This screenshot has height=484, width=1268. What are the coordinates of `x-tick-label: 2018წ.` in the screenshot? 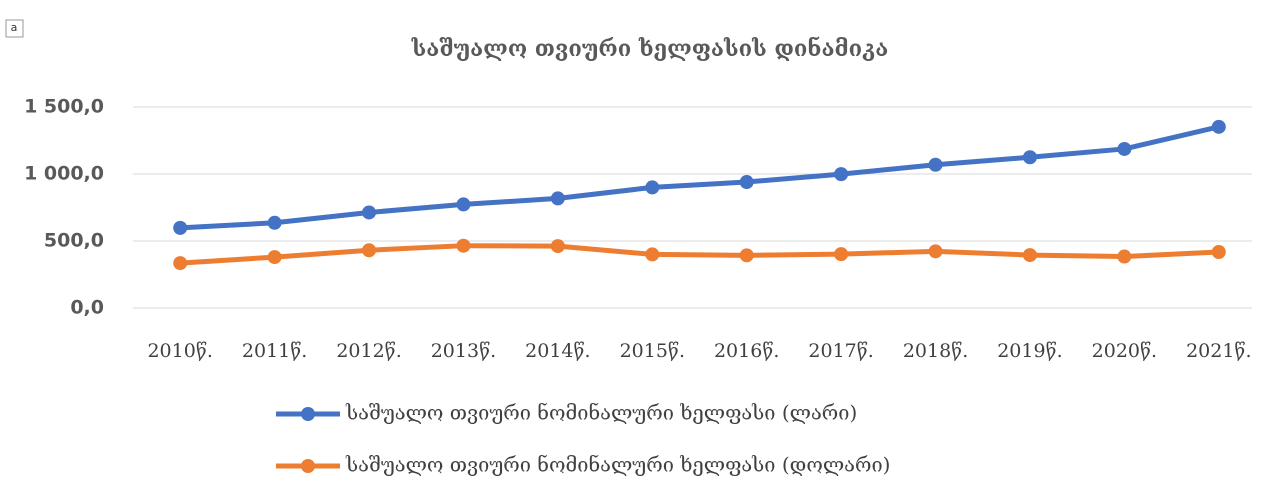 It's located at (935, 351).